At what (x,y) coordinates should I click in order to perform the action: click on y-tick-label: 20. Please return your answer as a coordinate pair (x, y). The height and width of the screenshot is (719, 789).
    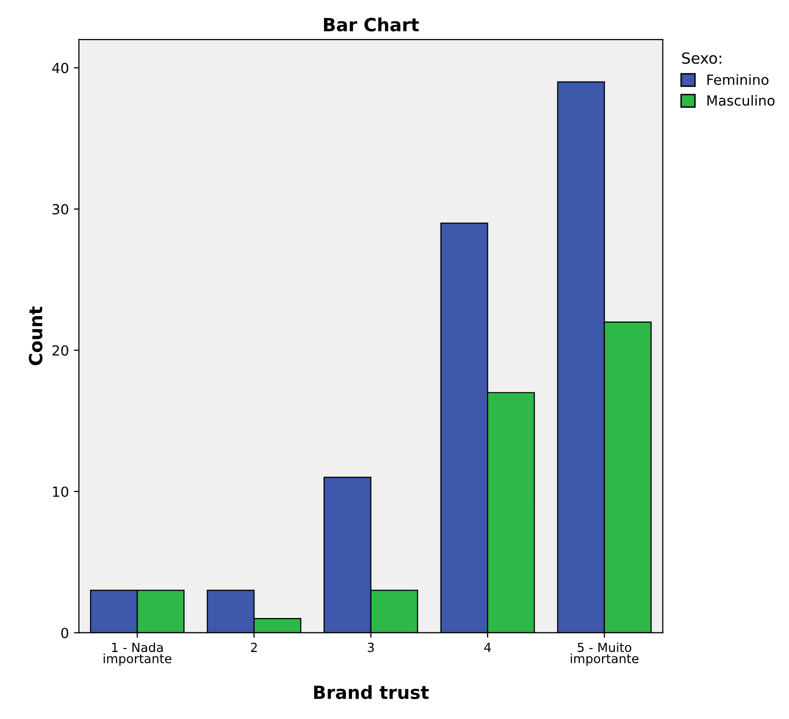
    Looking at the image, I should click on (60, 350).